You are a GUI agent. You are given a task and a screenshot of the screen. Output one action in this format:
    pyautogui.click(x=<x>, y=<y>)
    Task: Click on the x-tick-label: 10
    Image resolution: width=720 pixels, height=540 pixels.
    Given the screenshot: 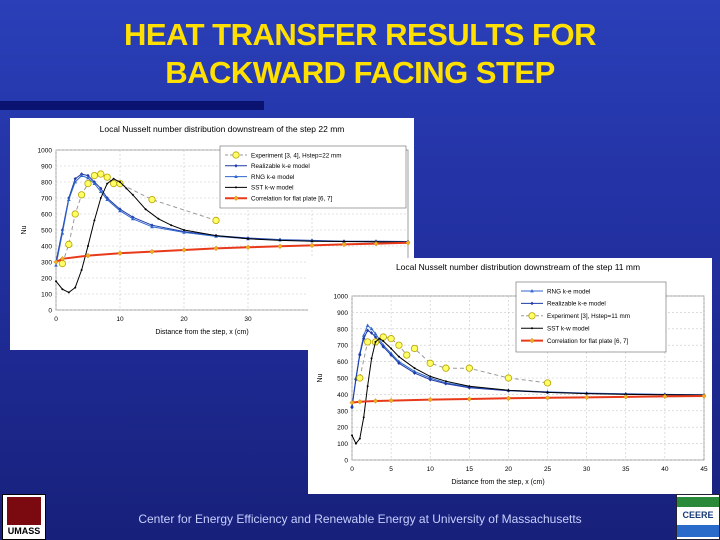 What is the action you would take?
    pyautogui.click(x=120, y=319)
    